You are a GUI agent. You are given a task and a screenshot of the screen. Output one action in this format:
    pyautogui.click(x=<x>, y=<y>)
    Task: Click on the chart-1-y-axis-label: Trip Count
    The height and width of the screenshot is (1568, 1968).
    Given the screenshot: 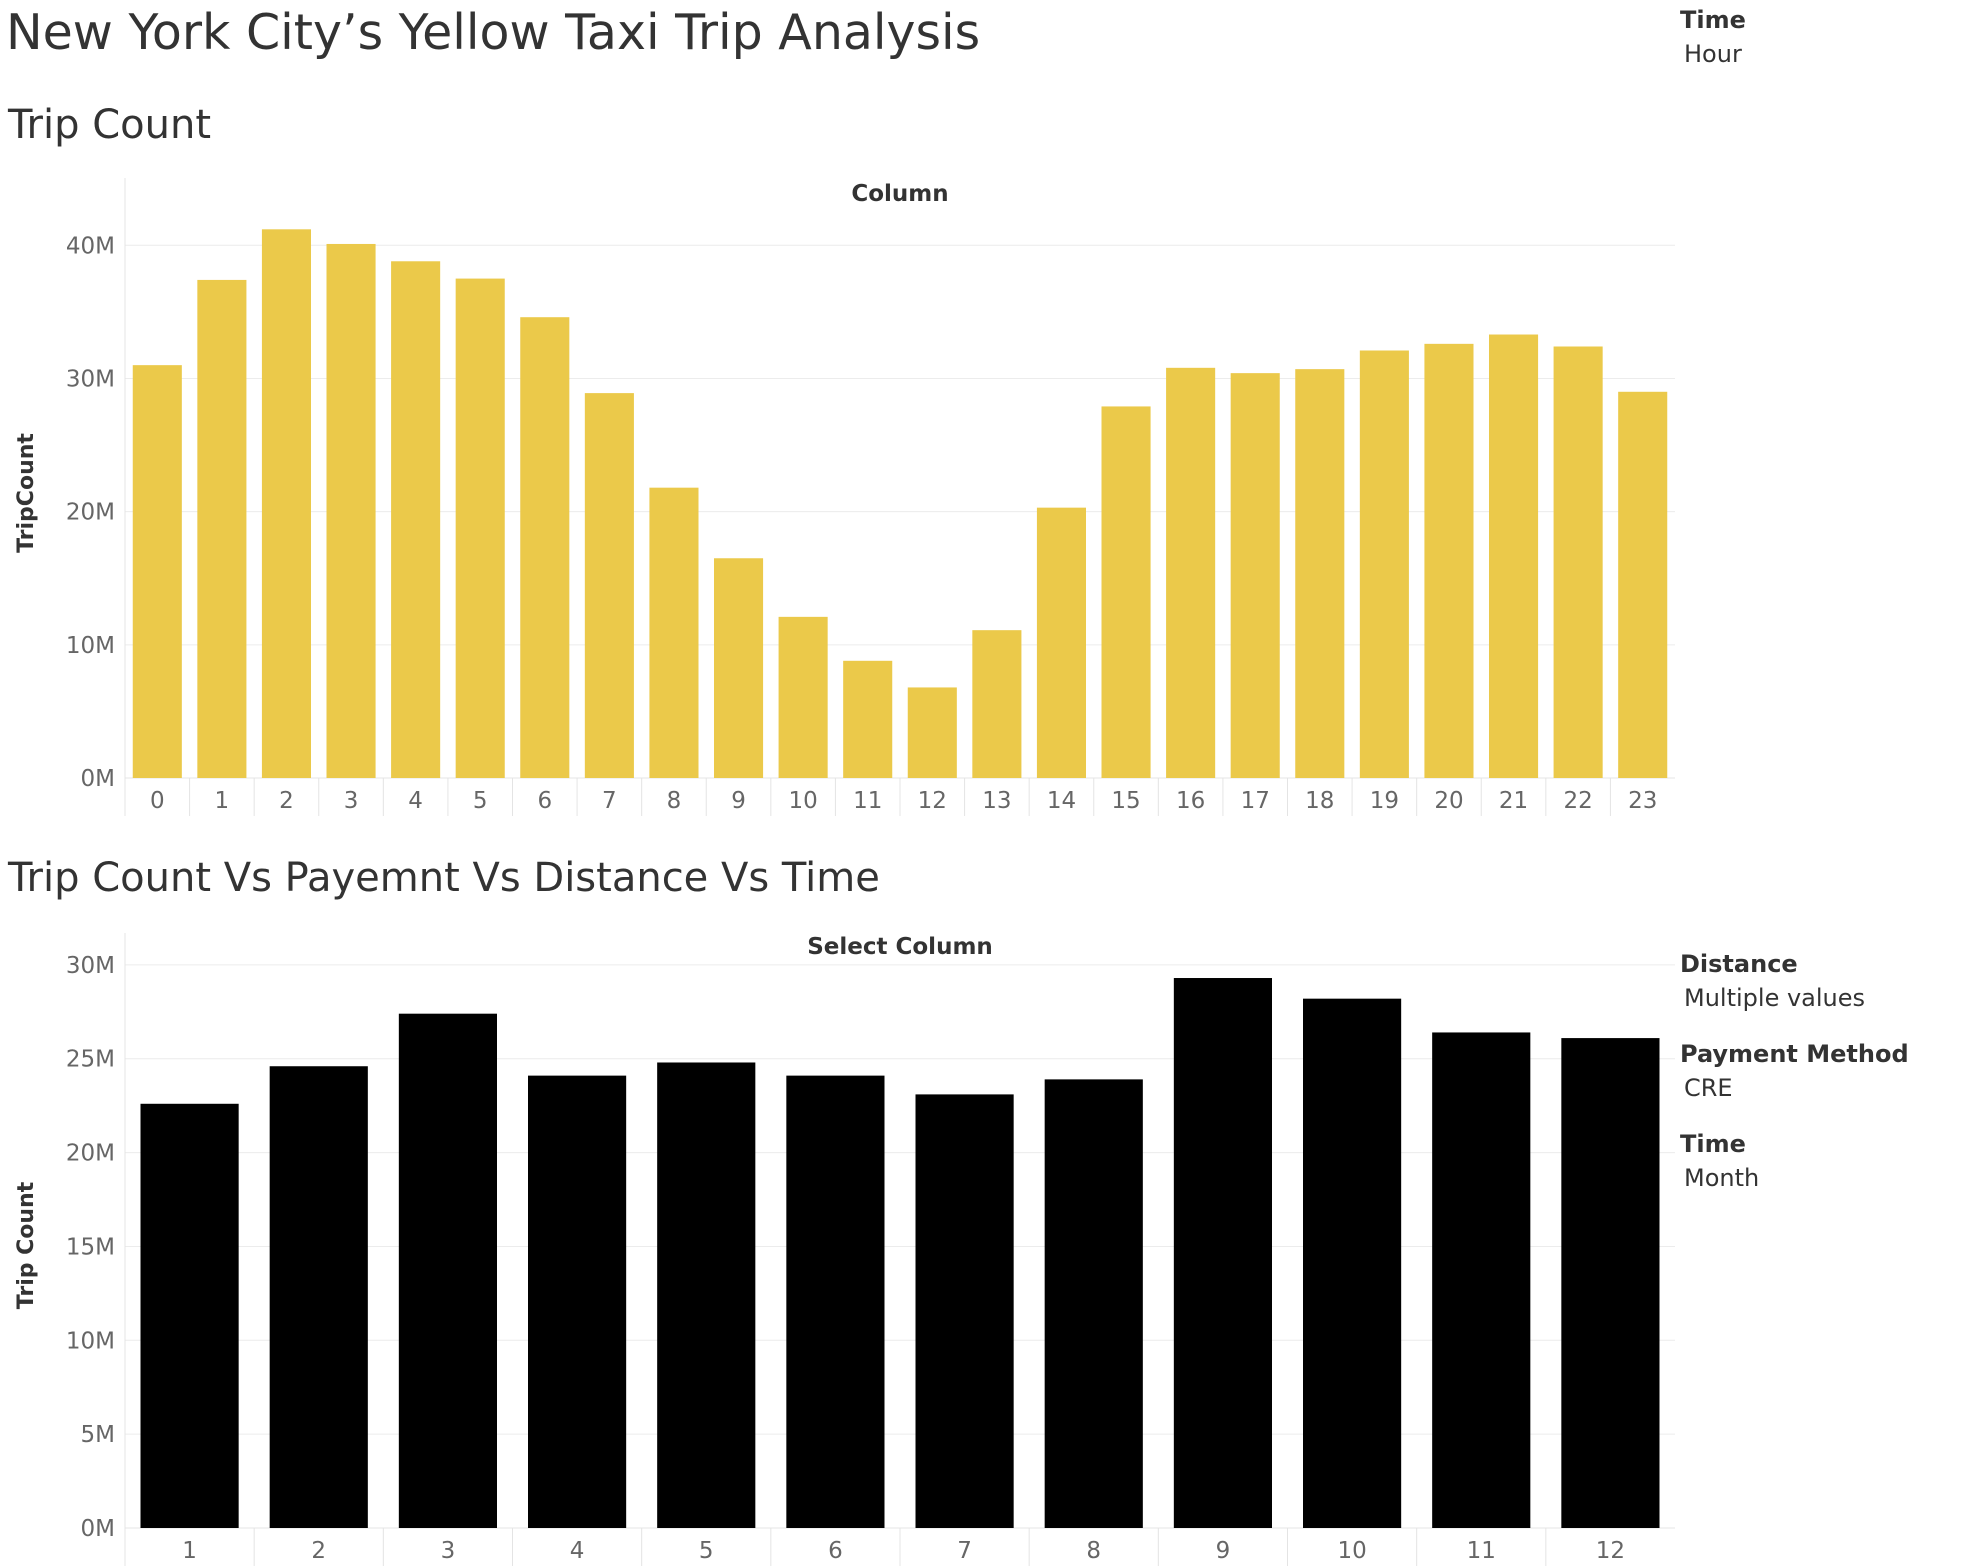 What is the action you would take?
    pyautogui.click(x=26, y=1245)
    